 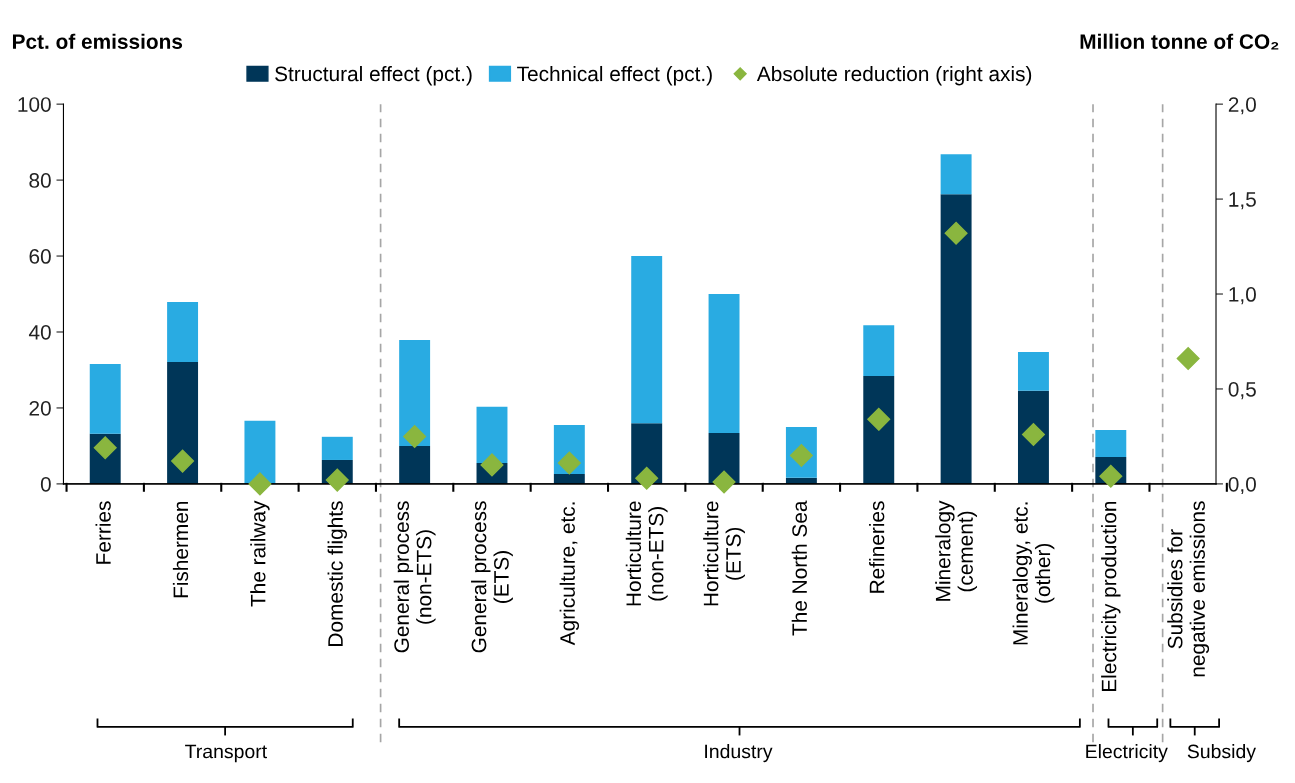 I want to click on x-tick-label: Ferries, so click(x=103, y=532).